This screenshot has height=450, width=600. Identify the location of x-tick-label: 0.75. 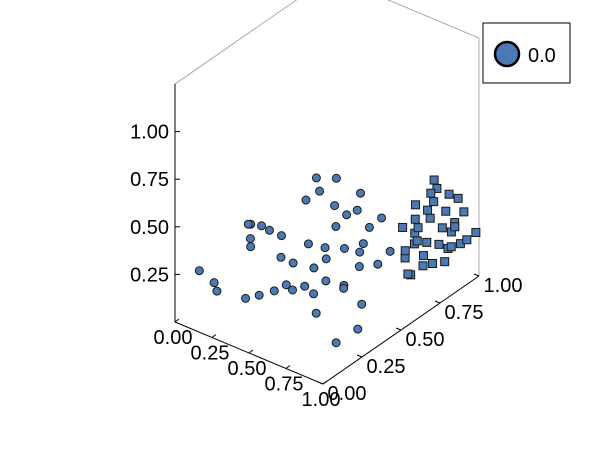
(284, 385).